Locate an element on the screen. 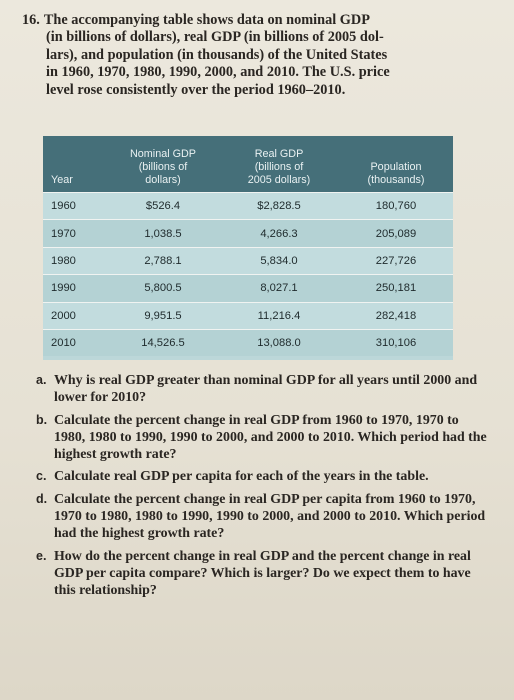 The width and height of the screenshot is (514, 700). table-row: 1990 5,800.5 8,027.1 250,181 is located at coordinates (248, 288).